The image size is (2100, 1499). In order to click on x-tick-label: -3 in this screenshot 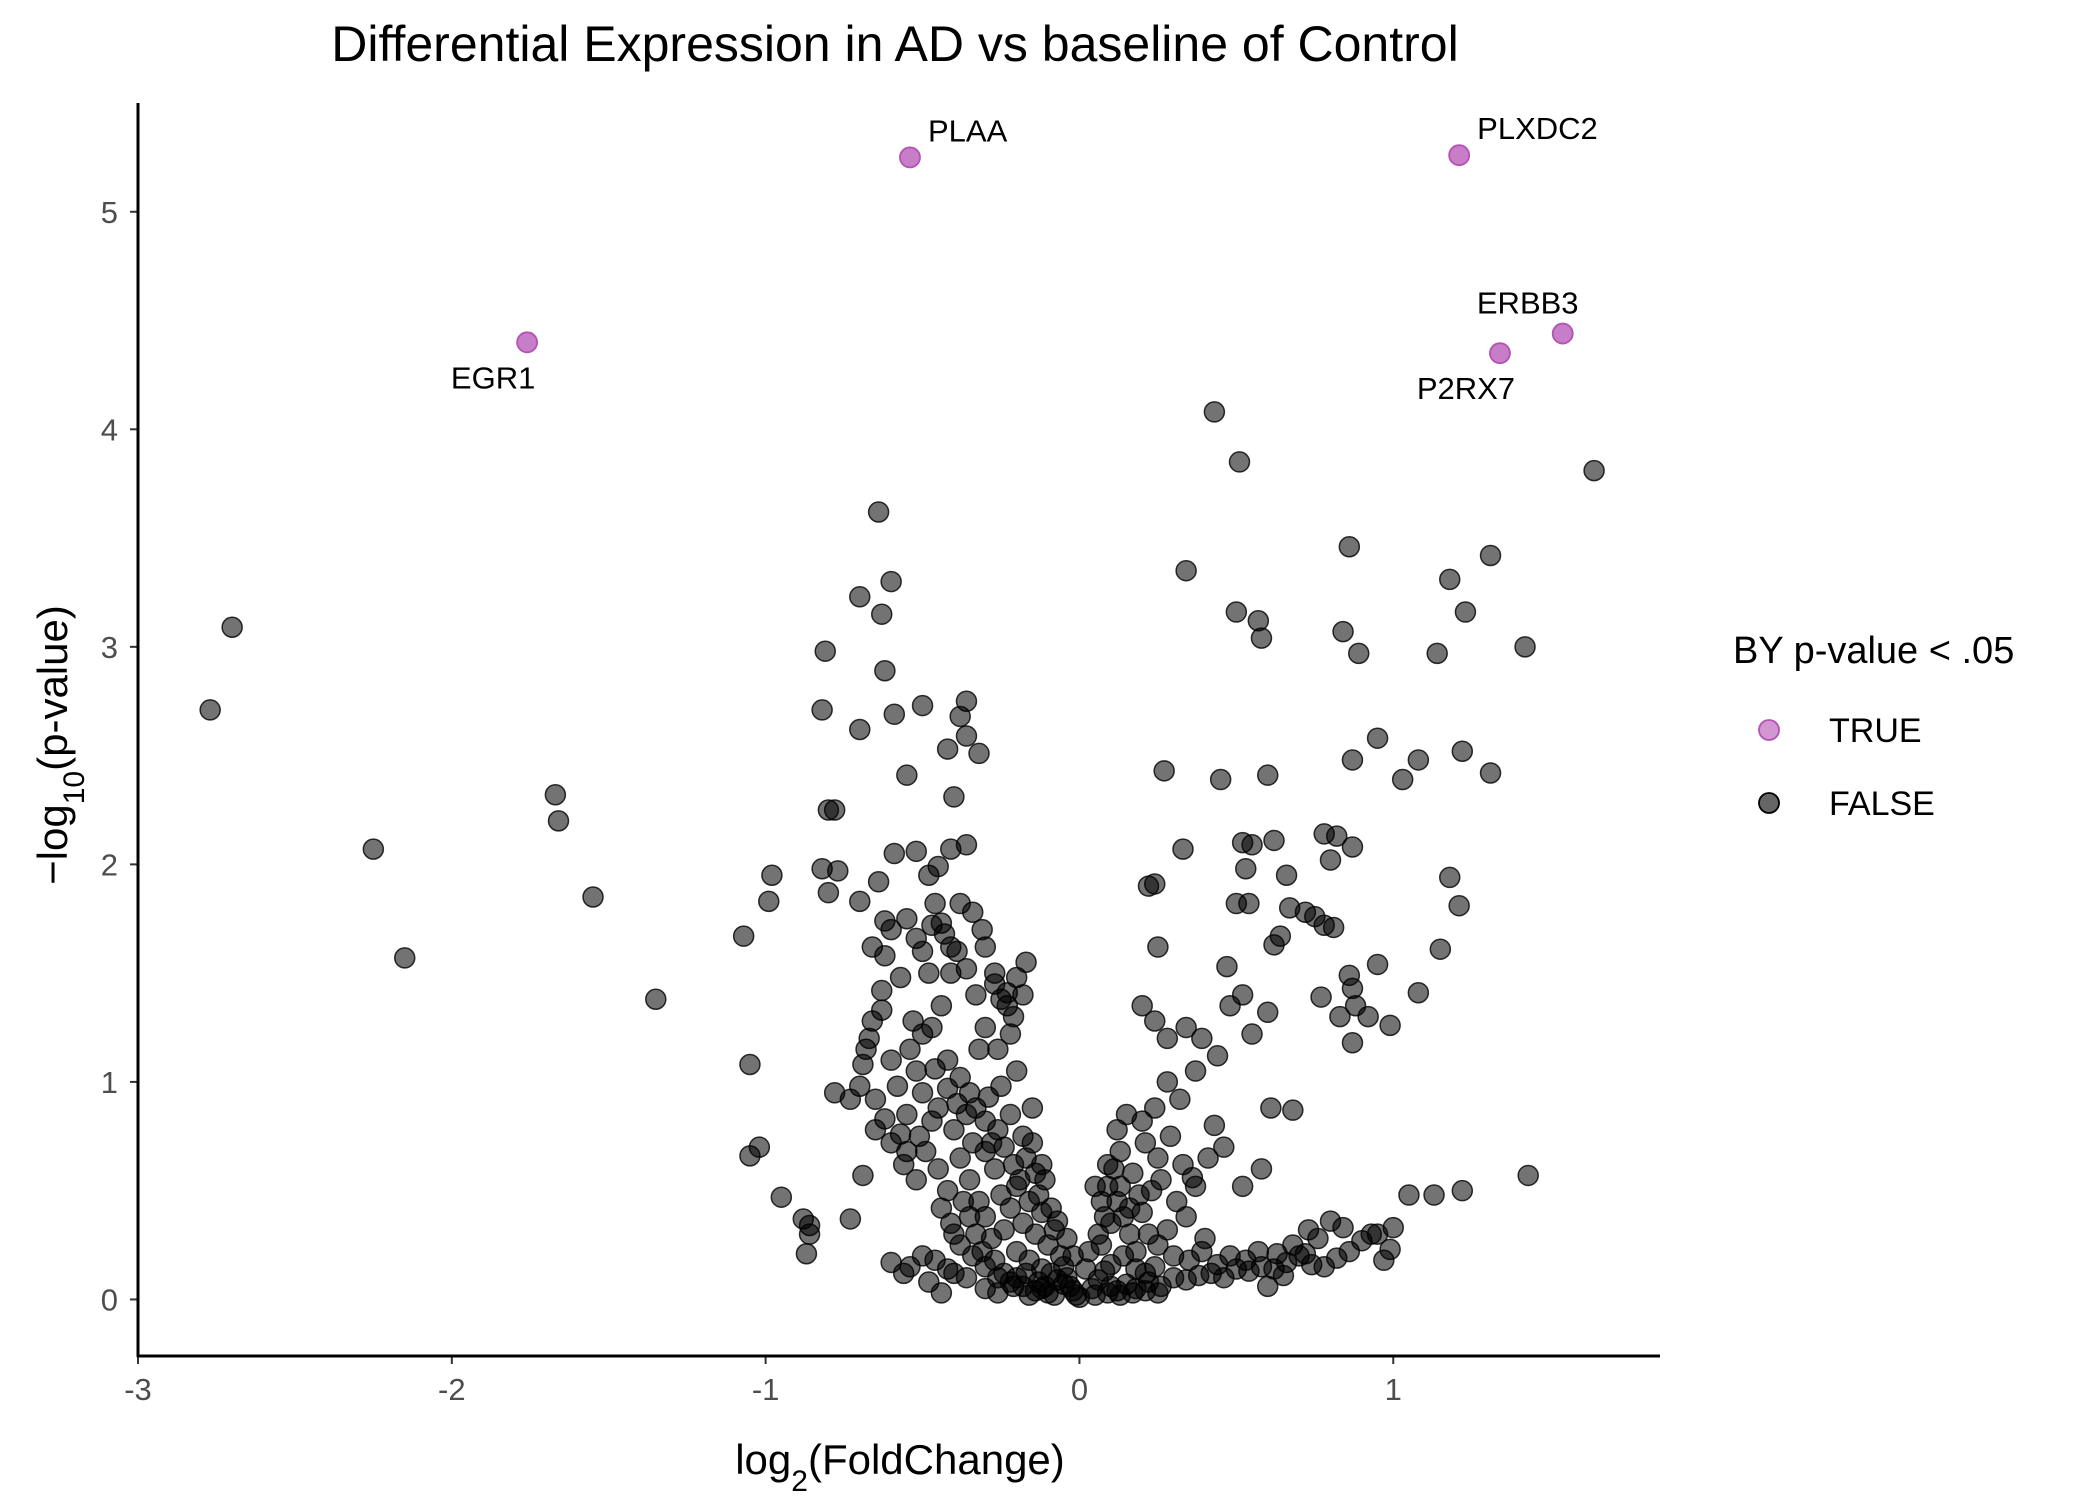, I will do `click(138, 1389)`.